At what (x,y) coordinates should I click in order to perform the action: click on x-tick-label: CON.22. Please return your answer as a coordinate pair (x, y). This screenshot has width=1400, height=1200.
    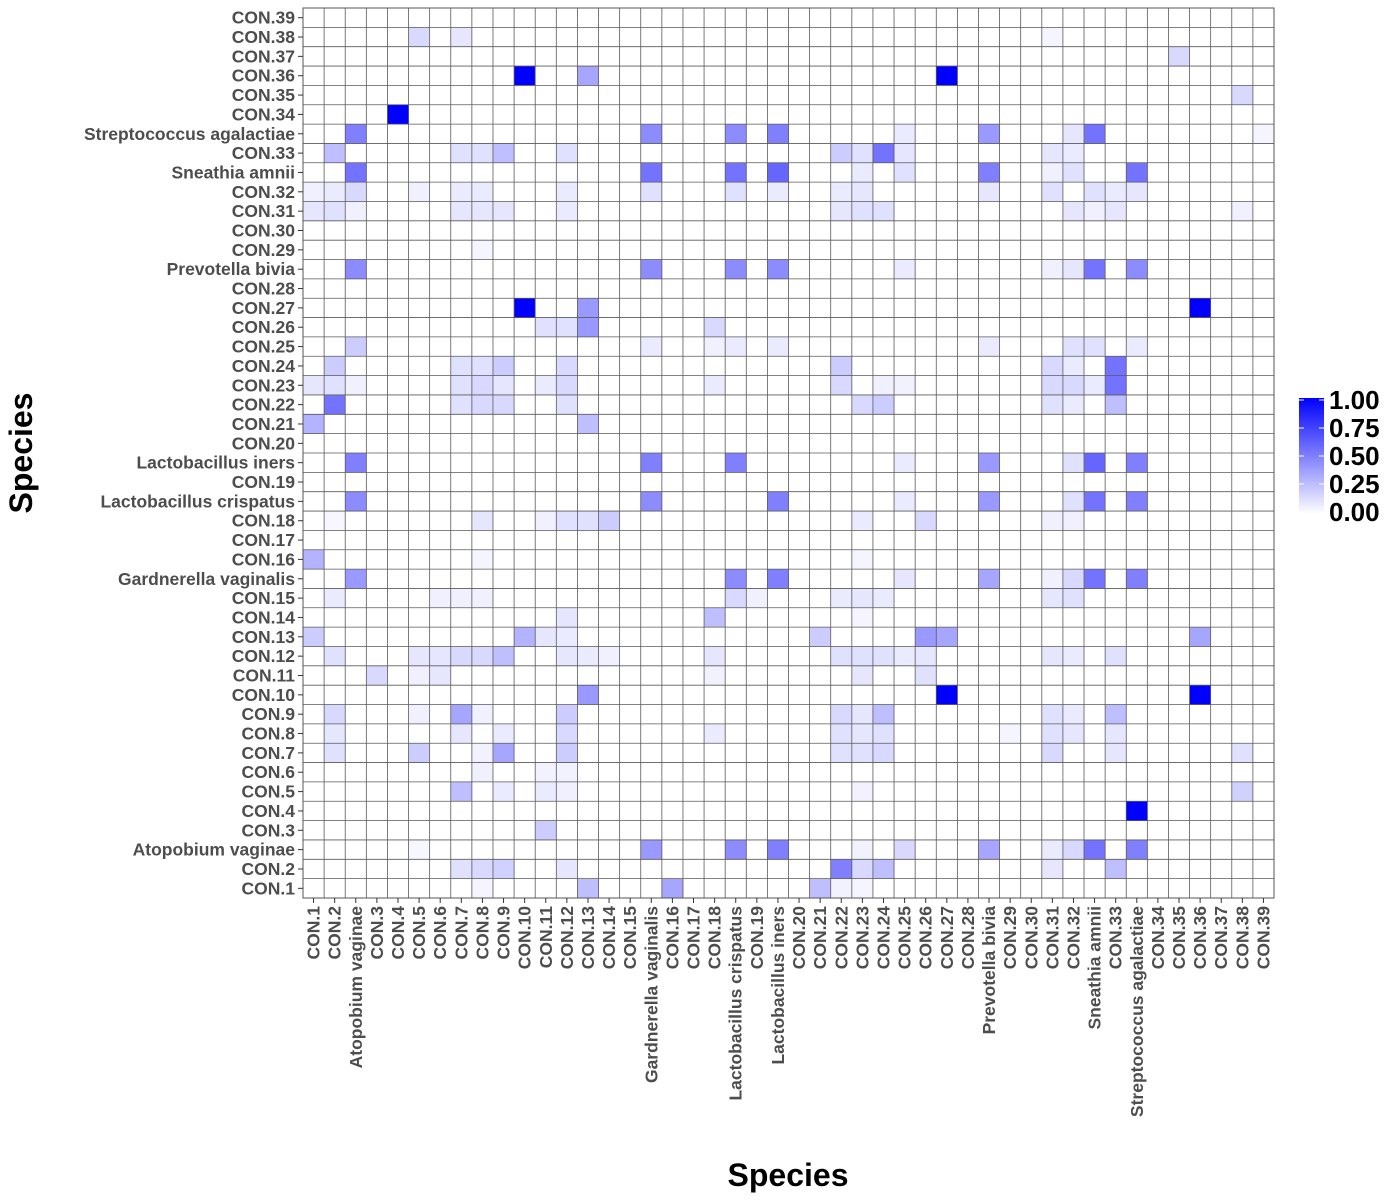
    Looking at the image, I should click on (841, 937).